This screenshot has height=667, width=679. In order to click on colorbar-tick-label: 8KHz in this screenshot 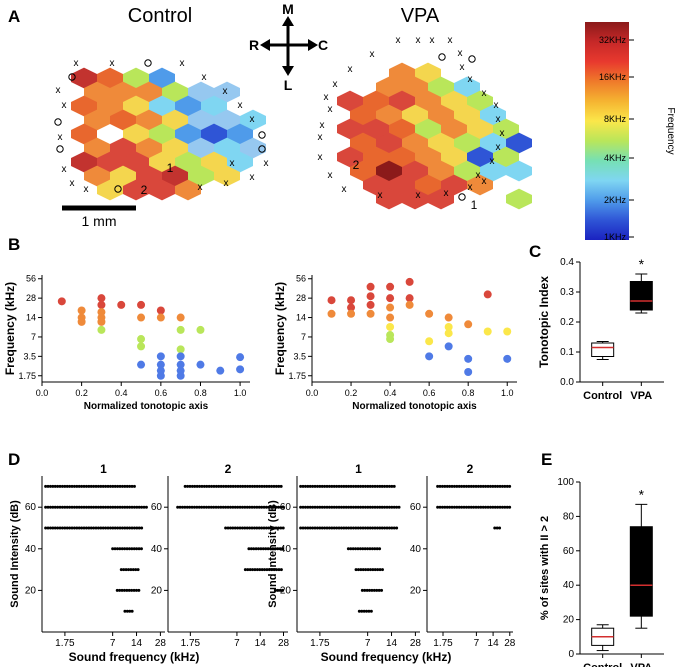, I will do `click(615, 119)`.